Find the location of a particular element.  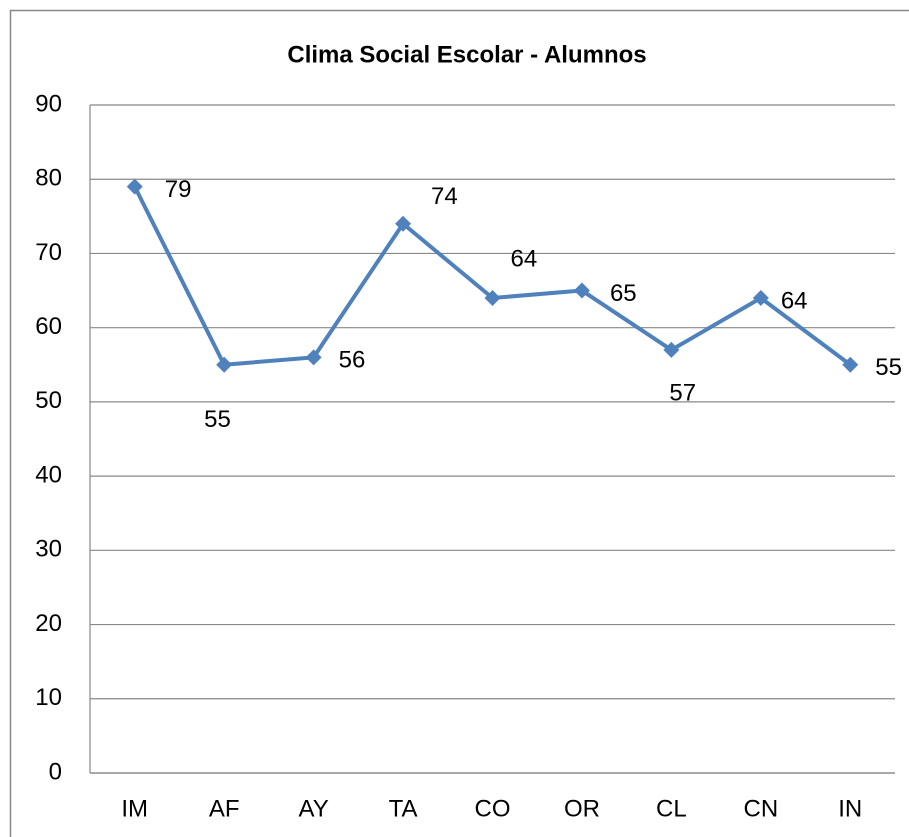

data-label: 79 is located at coordinates (178, 189).